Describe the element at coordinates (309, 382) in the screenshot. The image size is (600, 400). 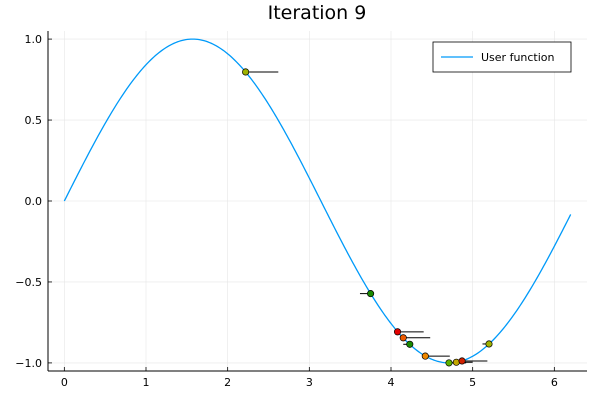
I see `x-tick-label-3: 3` at that location.